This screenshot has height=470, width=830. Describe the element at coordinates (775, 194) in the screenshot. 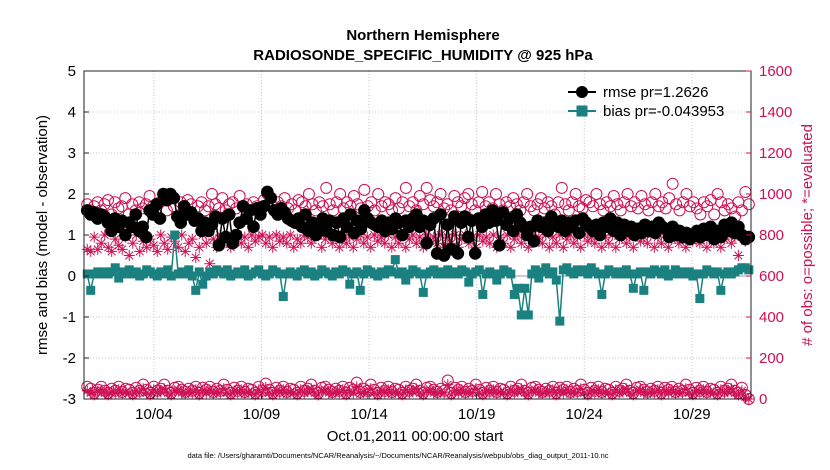

I see `right-tick-label: 1000` at that location.